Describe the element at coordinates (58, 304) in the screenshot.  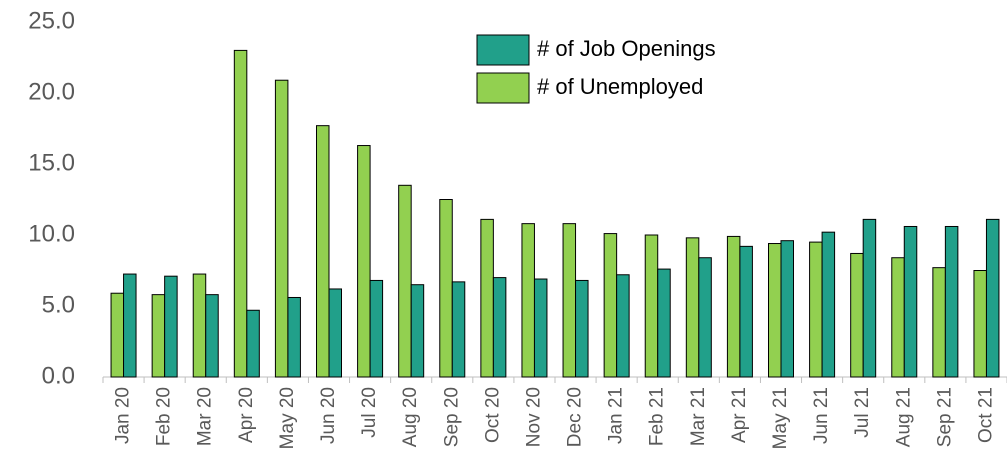
I see `y-tick-label: 5.0` at that location.